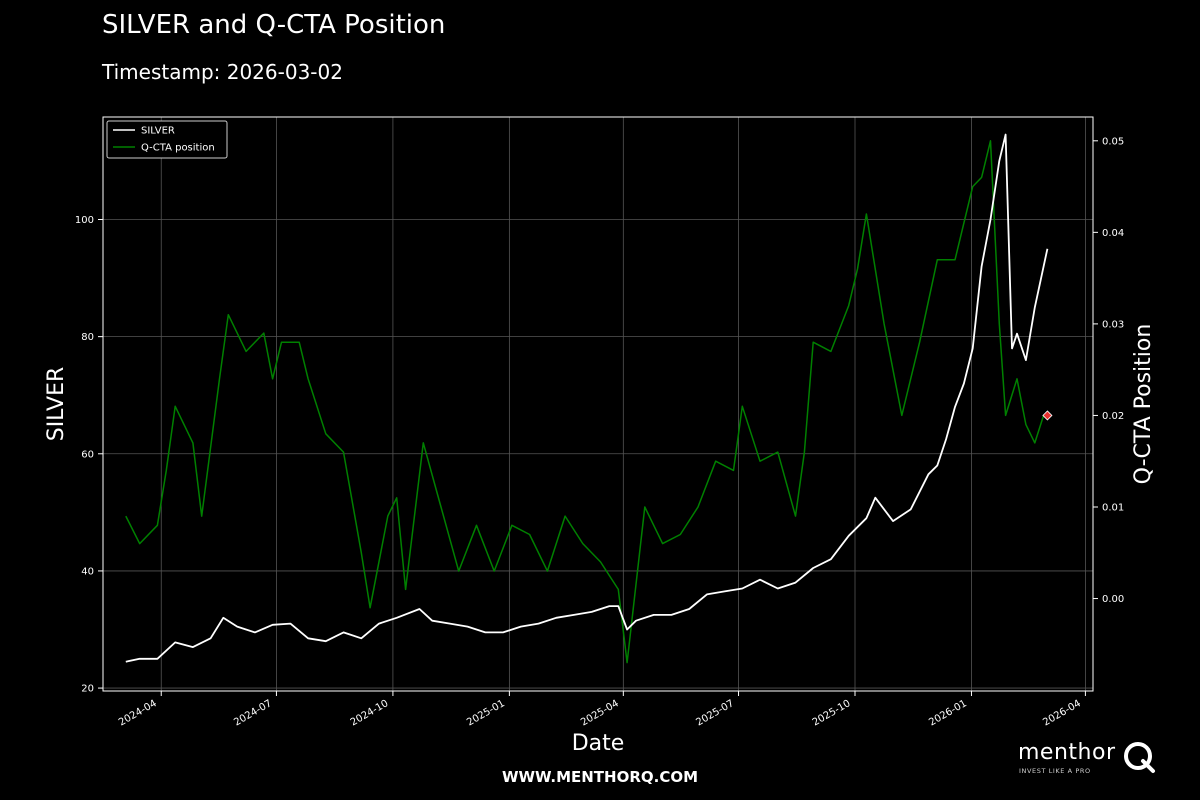 The height and width of the screenshot is (800, 1200). Describe the element at coordinates (1113, 599) in the screenshot. I see `y2-tick-label: 0.00` at that location.